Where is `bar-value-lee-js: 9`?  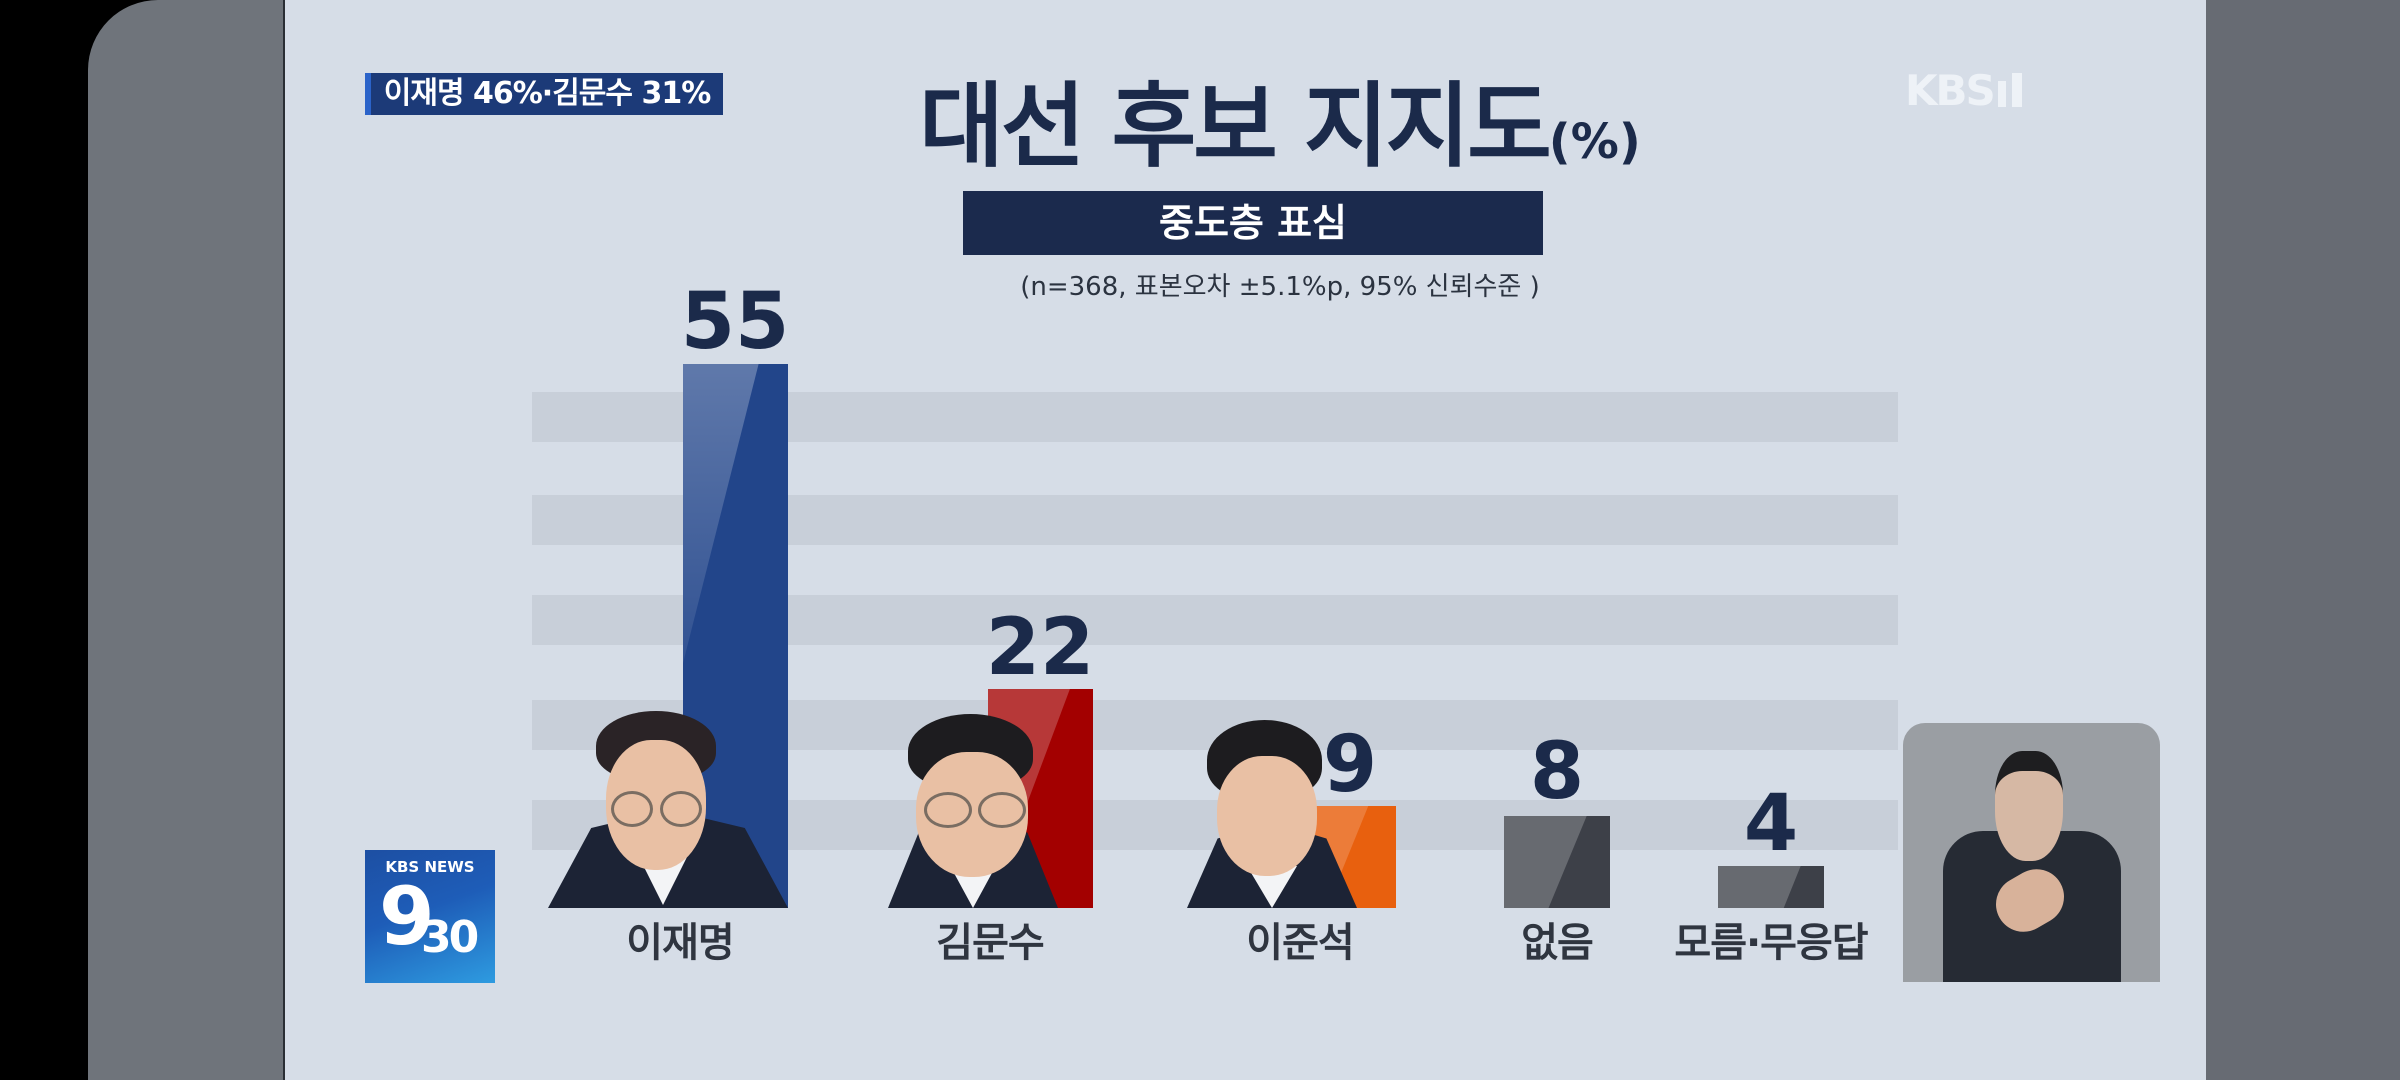
bar-value-lee-js: 9 is located at coordinates (1350, 765).